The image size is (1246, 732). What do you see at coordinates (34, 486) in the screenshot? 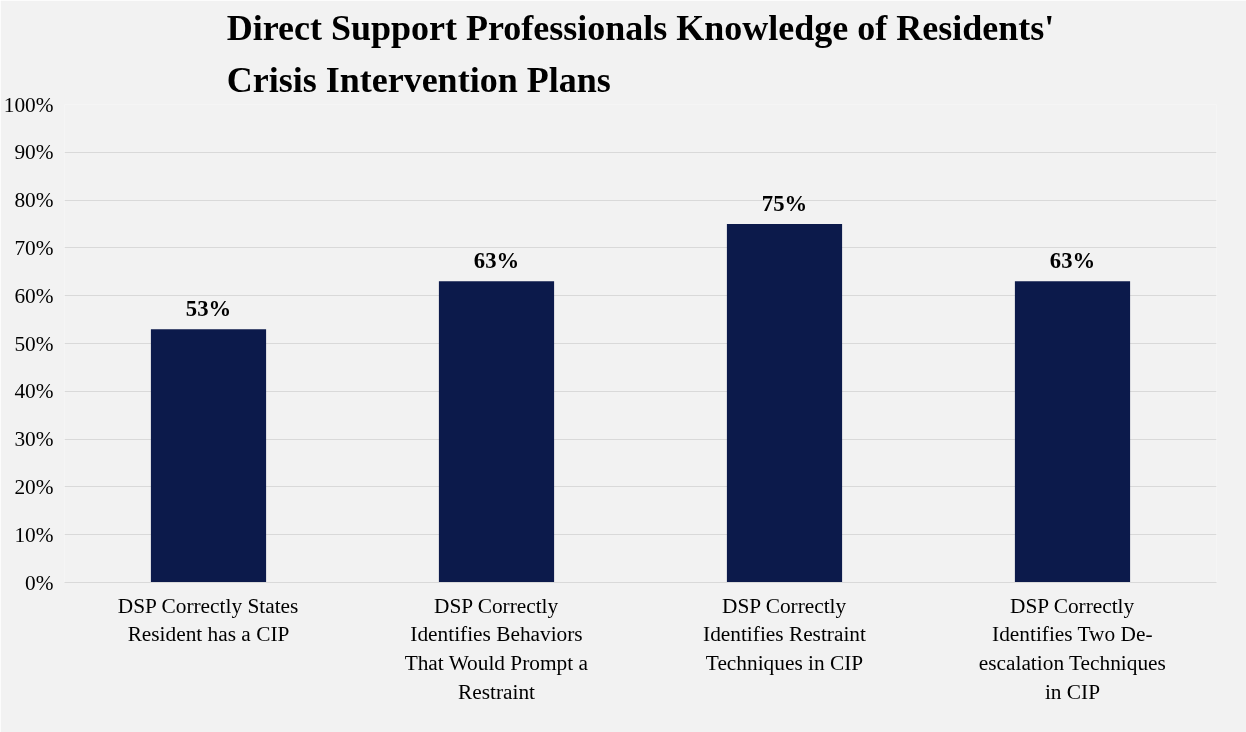
I see `y-tick-label: 20%` at bounding box center [34, 486].